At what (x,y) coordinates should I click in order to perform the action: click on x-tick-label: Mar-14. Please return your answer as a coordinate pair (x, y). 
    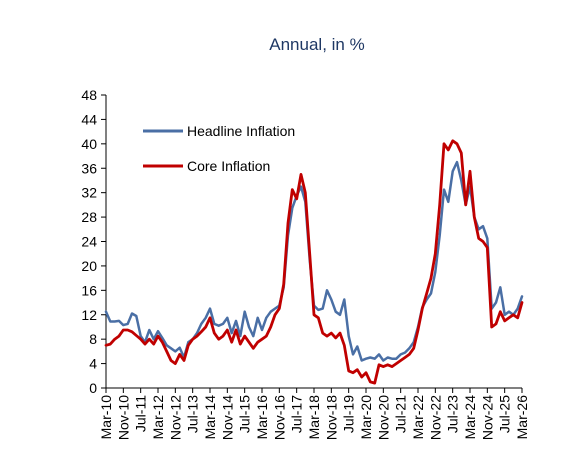
    Looking at the image, I should click on (210, 417).